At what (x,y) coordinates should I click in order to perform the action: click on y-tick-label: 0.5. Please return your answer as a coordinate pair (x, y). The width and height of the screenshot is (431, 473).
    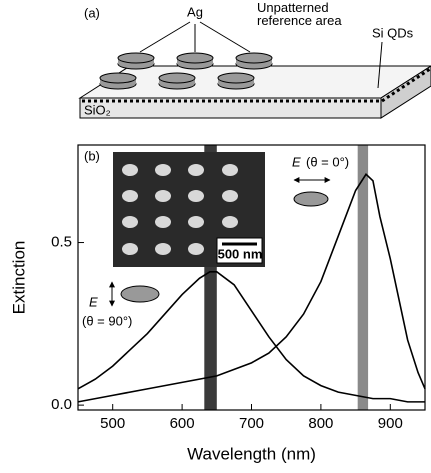
    Looking at the image, I should click on (61, 242).